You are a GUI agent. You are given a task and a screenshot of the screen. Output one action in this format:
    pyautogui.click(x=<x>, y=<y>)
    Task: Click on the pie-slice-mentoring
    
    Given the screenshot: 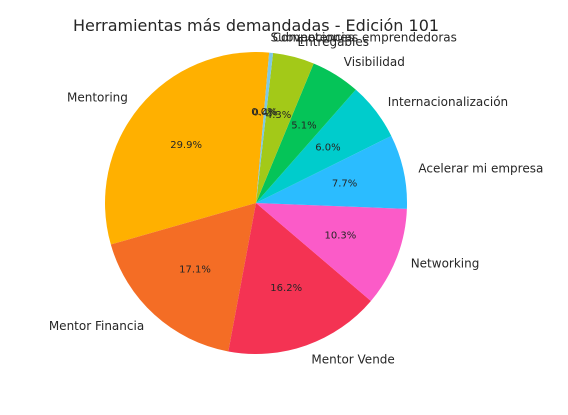 What is the action you would take?
    pyautogui.click(x=187, y=148)
    